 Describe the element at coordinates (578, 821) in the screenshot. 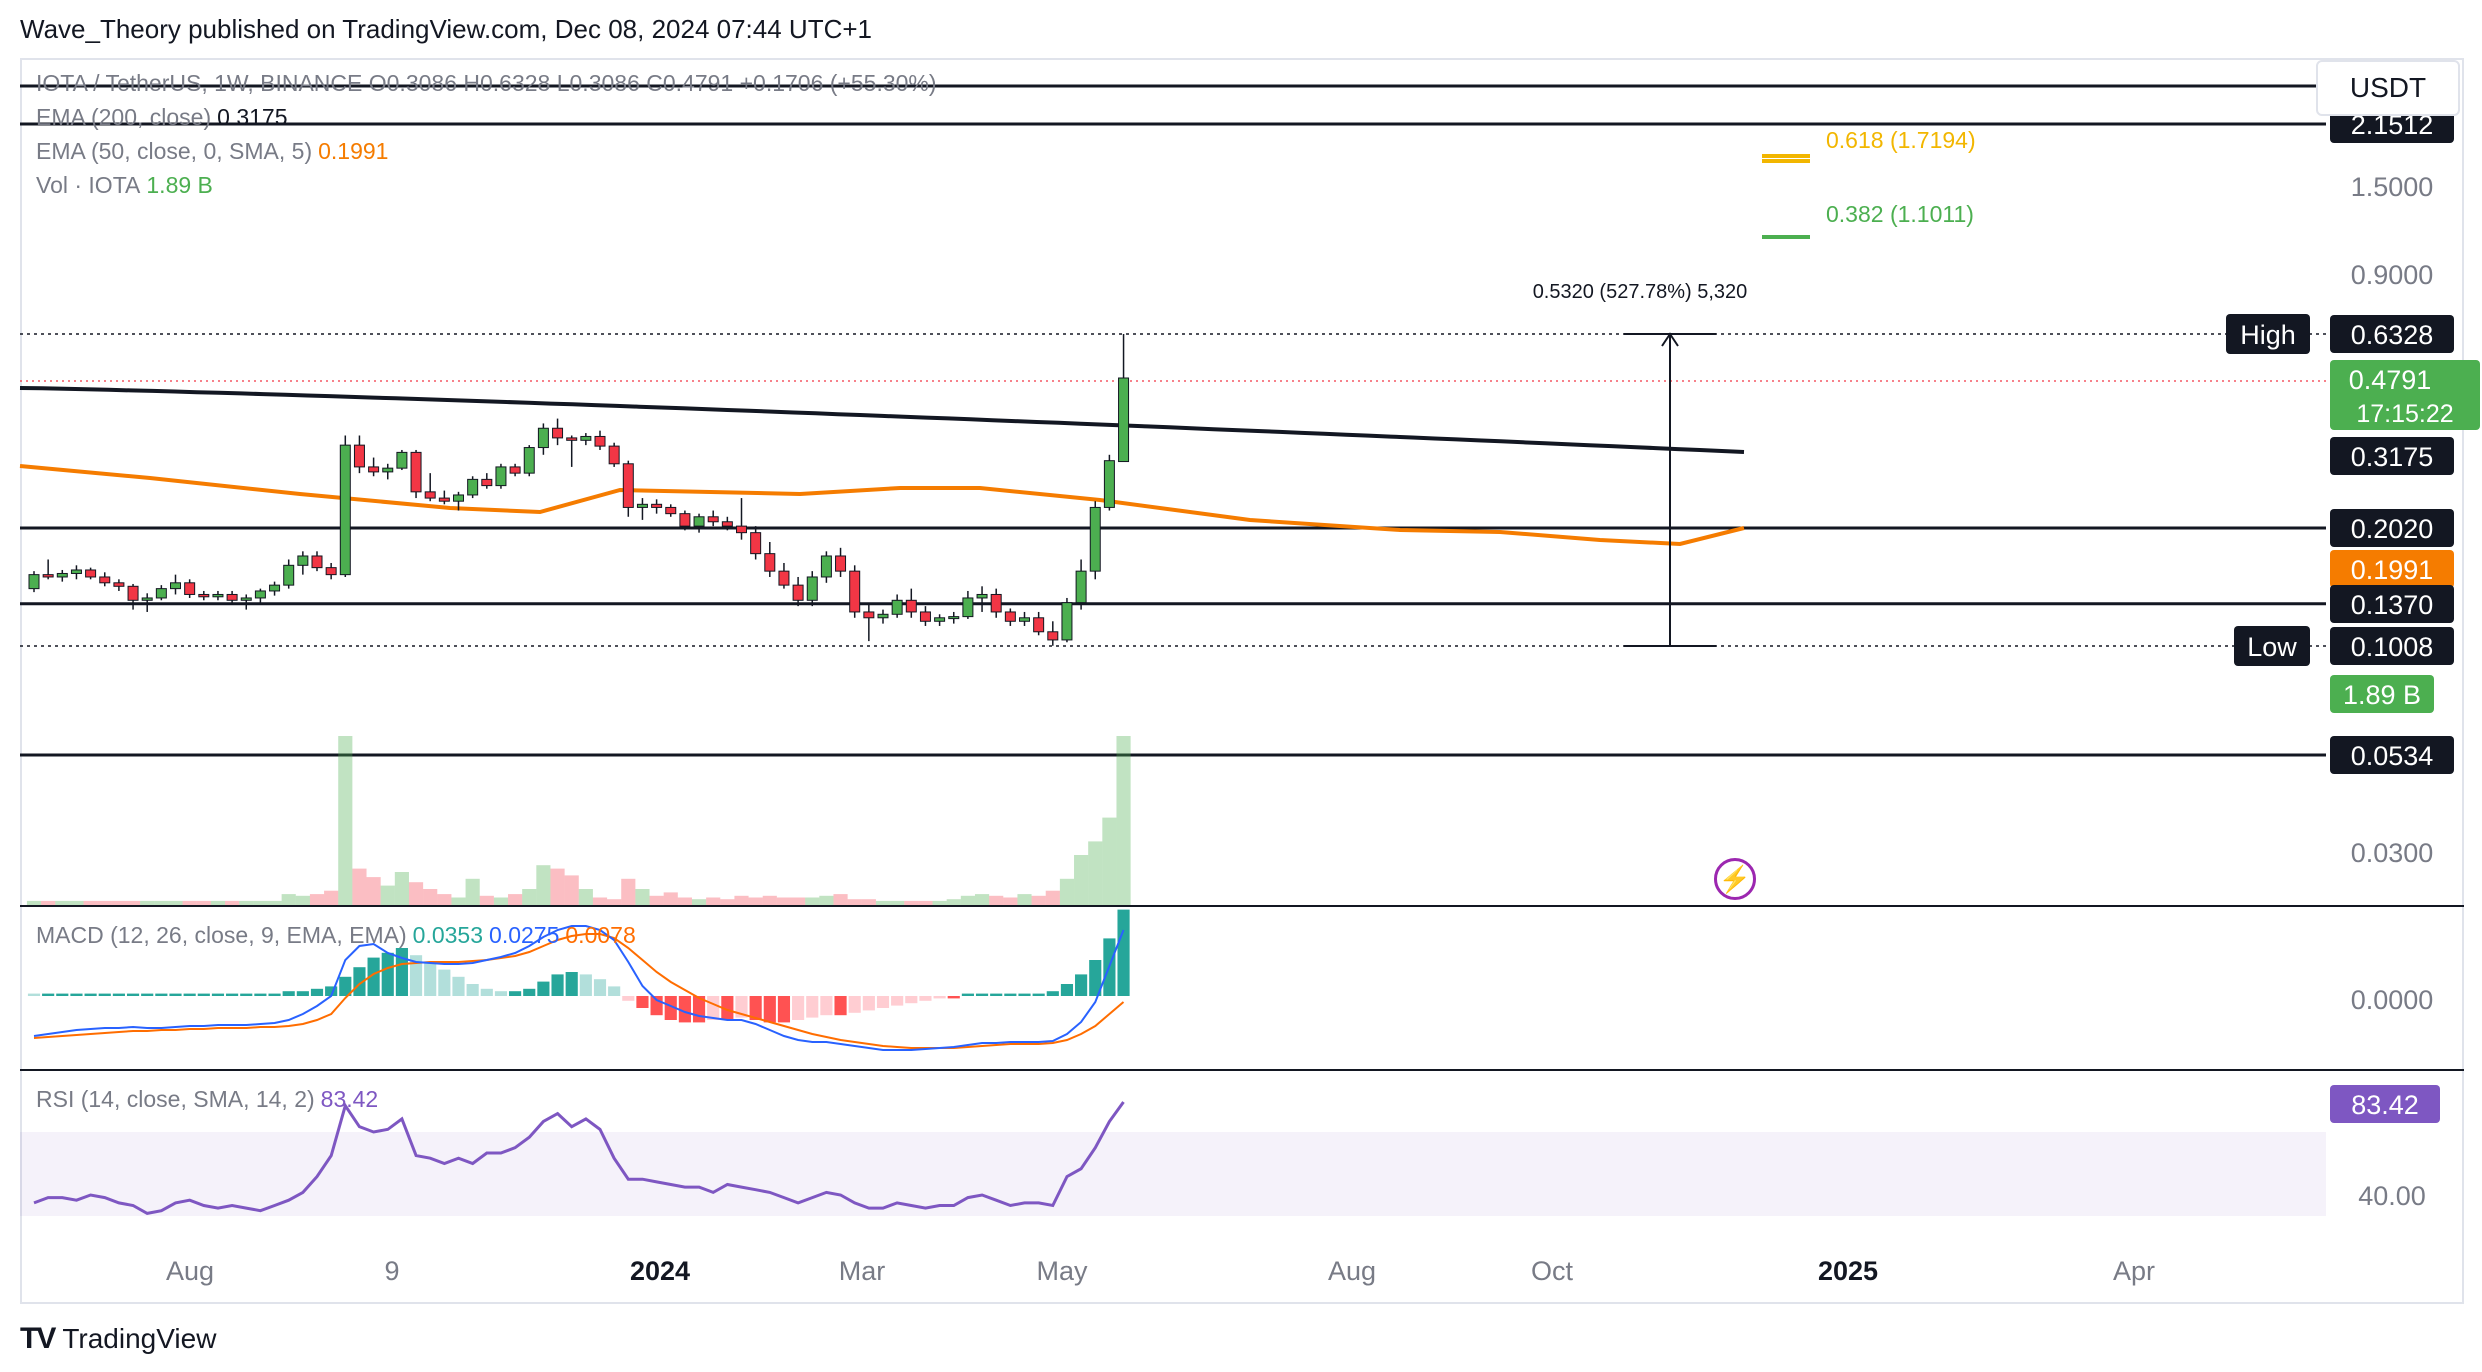

I see `volume-bars` at that location.